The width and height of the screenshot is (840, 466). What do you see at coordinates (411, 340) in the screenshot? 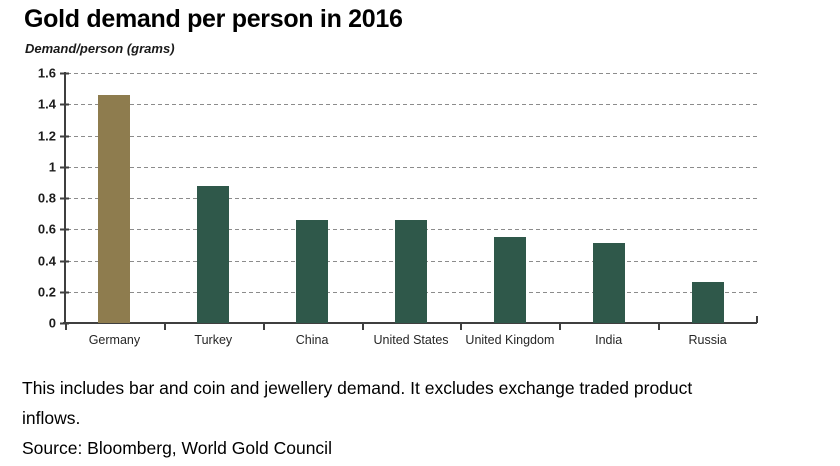
I see `x-axis-label-united-states: United States` at bounding box center [411, 340].